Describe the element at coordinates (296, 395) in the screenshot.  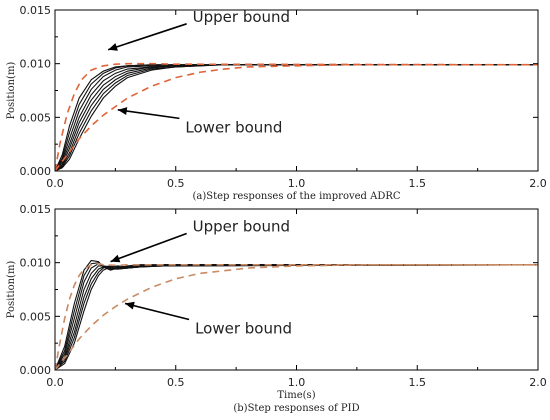
I see `x-axis-label: Time(s)` at that location.